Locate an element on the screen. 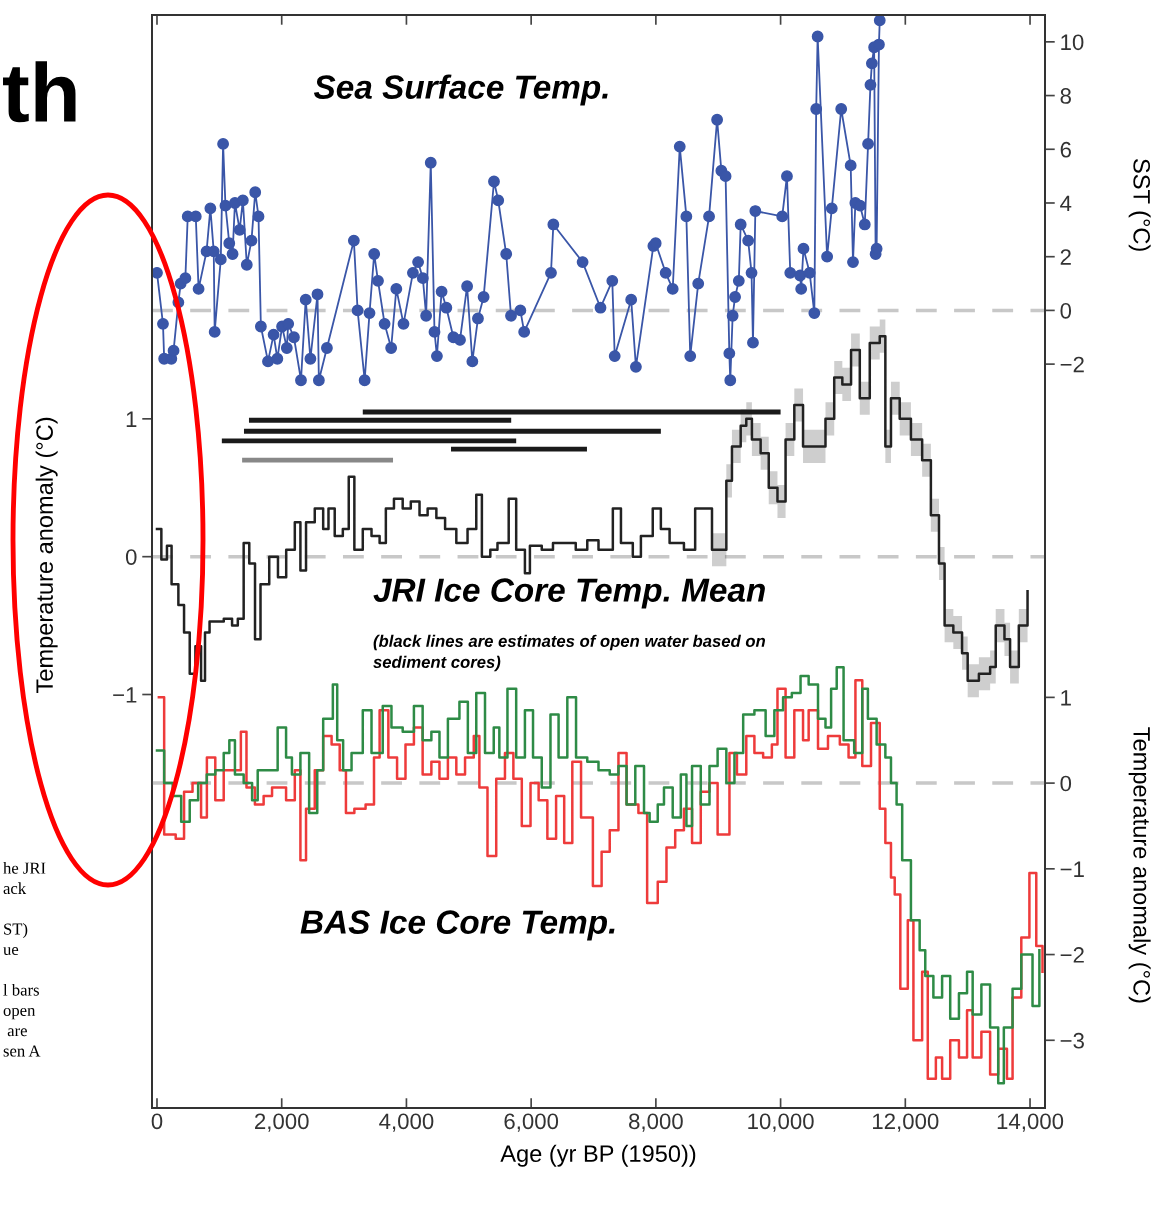 This screenshot has width=1161, height=1205. text: he JRI ack ST) ue l bars open are sen A is located at coordinates (24, 959).